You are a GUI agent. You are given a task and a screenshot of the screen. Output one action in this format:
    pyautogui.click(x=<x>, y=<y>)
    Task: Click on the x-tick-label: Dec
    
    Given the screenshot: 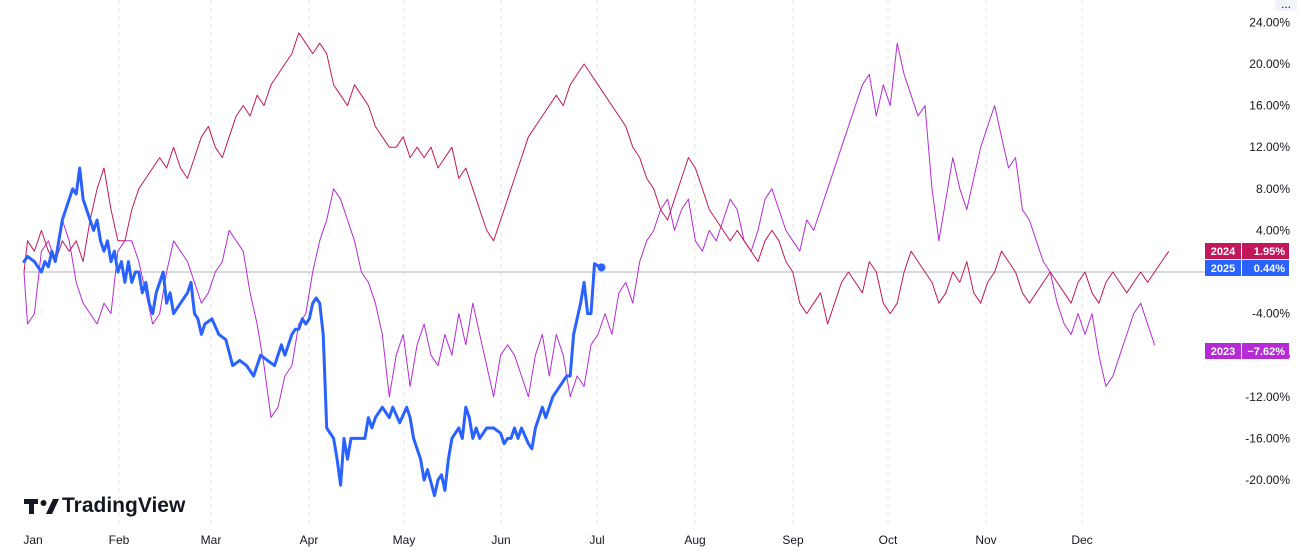 What is the action you would take?
    pyautogui.click(x=1081, y=540)
    